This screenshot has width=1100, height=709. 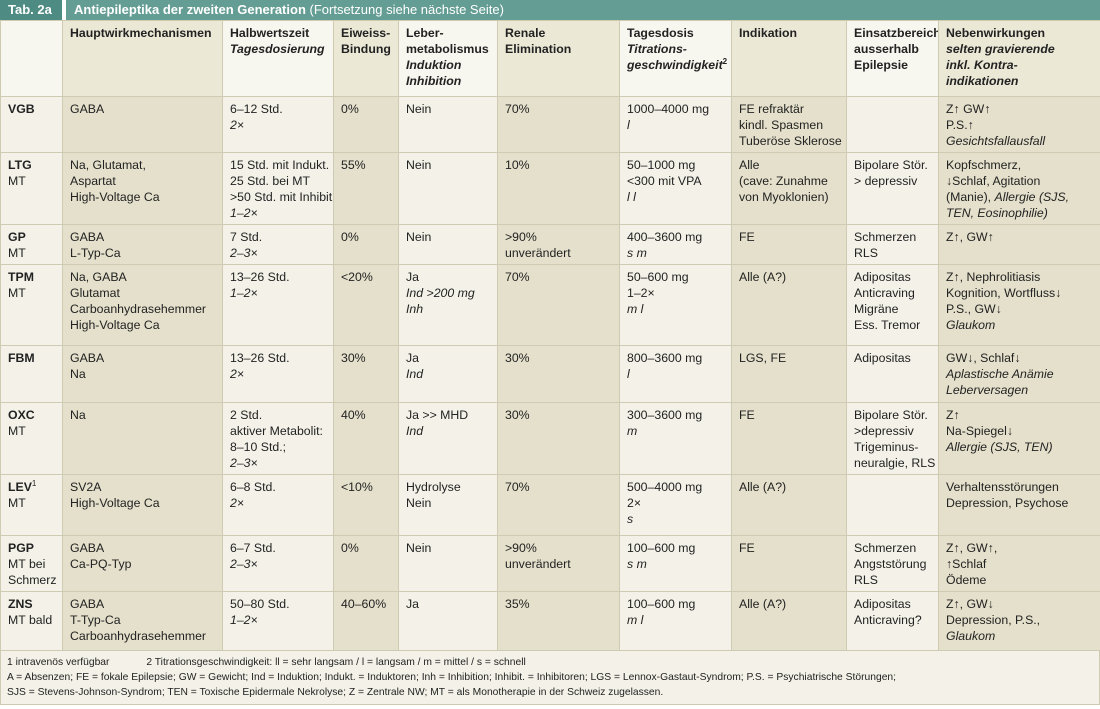 What do you see at coordinates (676, 197) in the screenshot?
I see `cell-line: l l` at bounding box center [676, 197].